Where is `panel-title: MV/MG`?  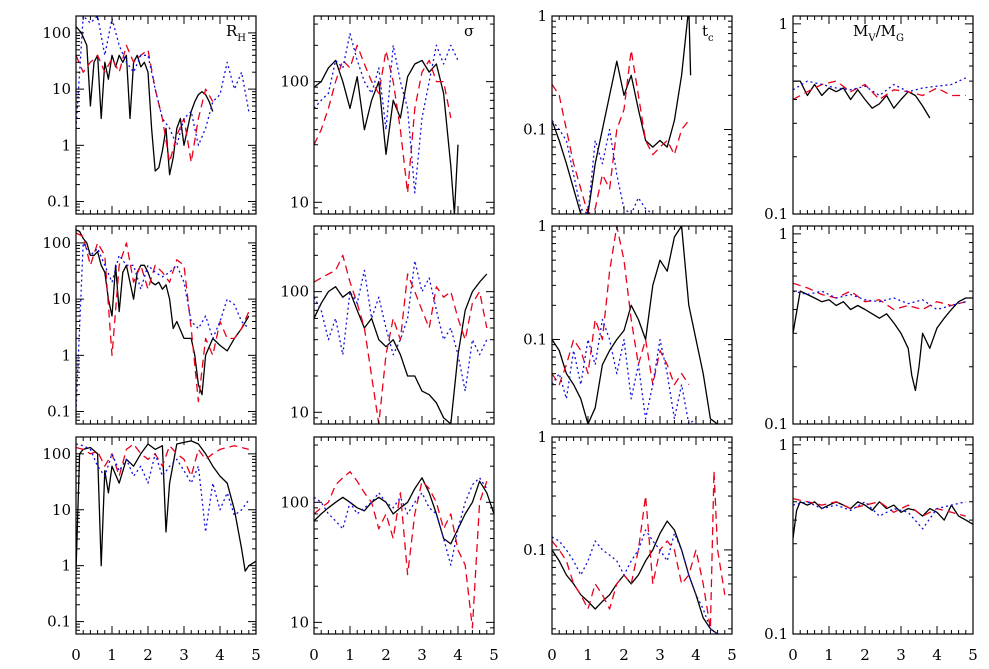 panel-title: MV/MG is located at coordinates (878, 33).